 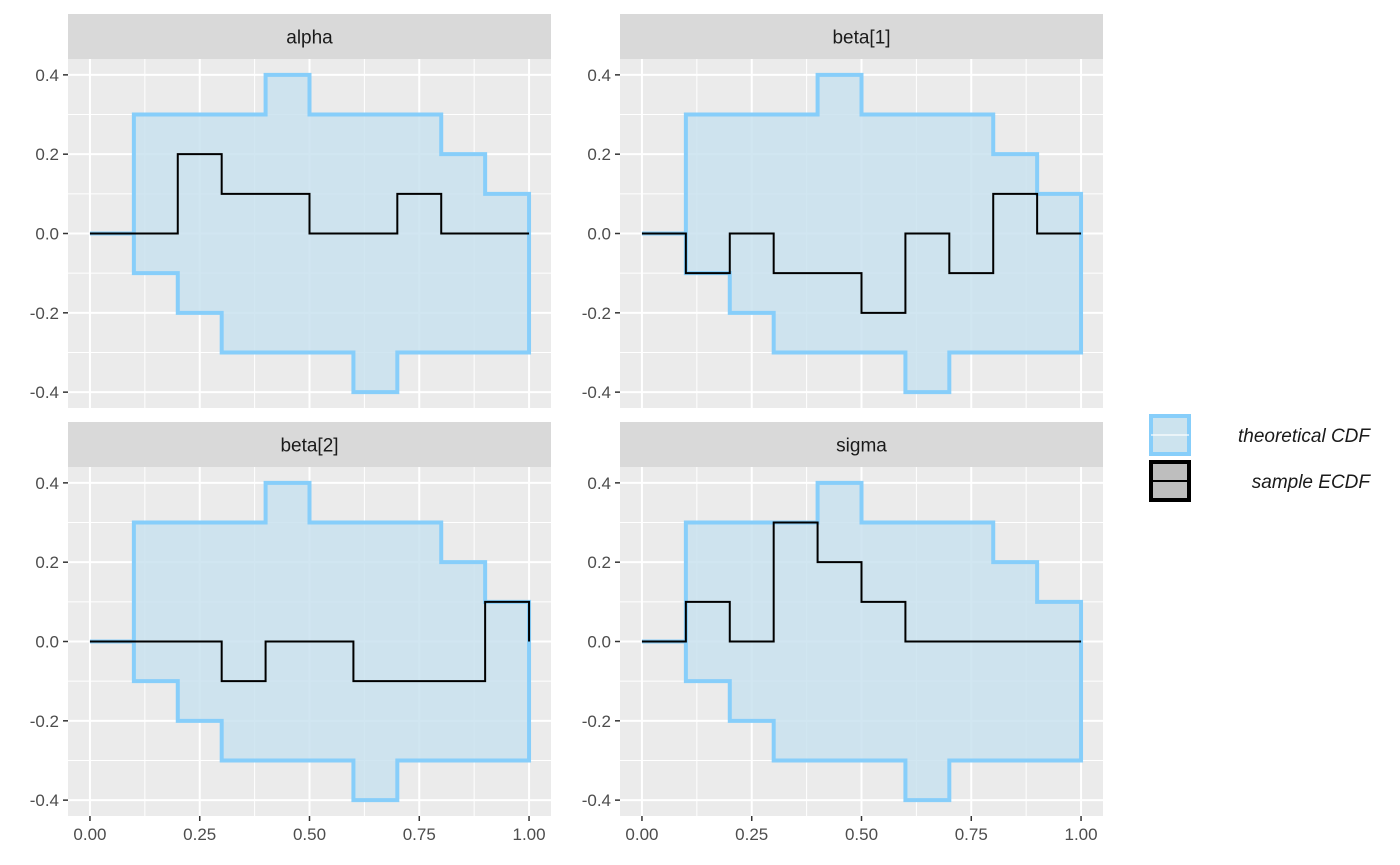 I want to click on legend: theoretical CDF sample ECDF, so click(x=1260, y=458).